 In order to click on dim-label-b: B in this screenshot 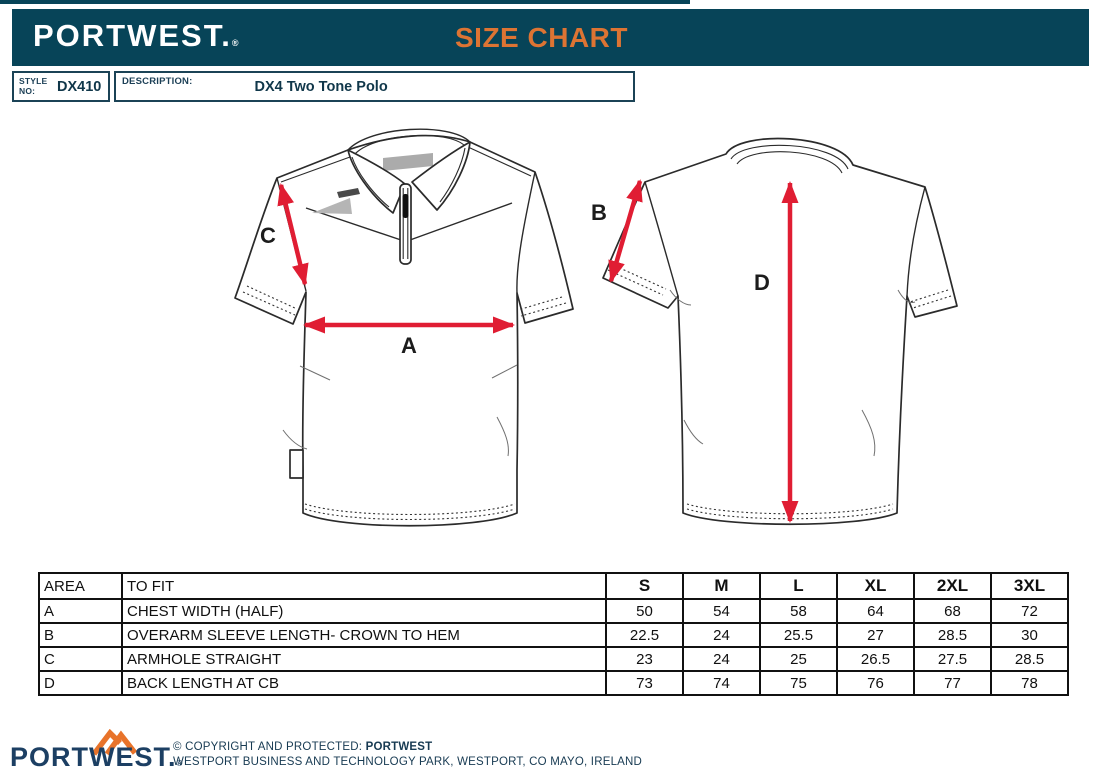, I will do `click(599, 212)`.